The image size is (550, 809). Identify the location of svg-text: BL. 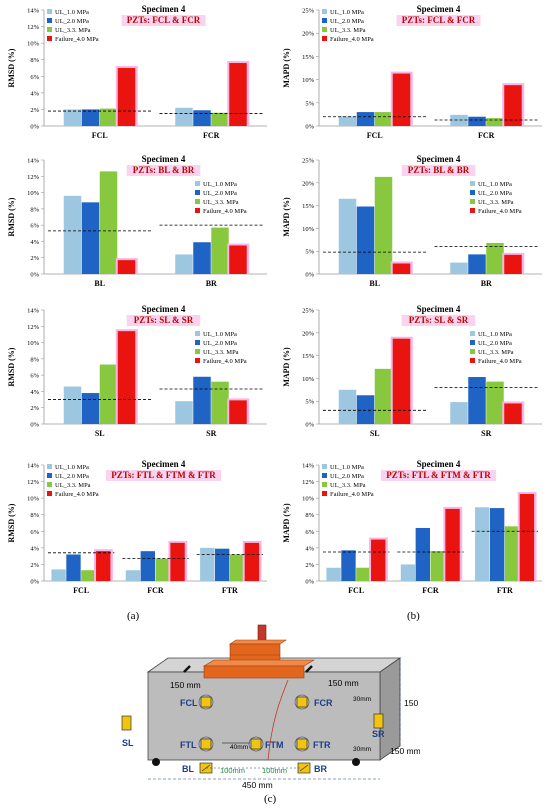
(188, 769).